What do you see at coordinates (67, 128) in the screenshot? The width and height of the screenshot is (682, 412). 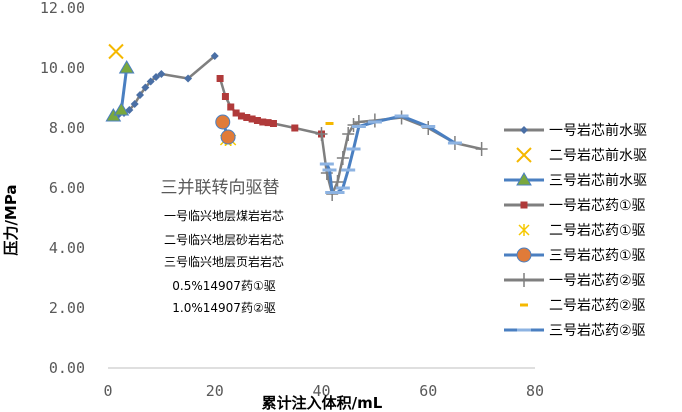 I see `y-tick-label: 8.00` at bounding box center [67, 128].